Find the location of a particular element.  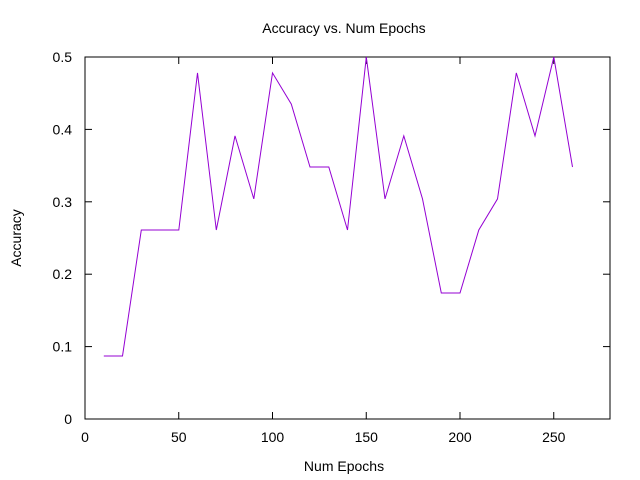

x-tick-label: 200 is located at coordinates (460, 437).